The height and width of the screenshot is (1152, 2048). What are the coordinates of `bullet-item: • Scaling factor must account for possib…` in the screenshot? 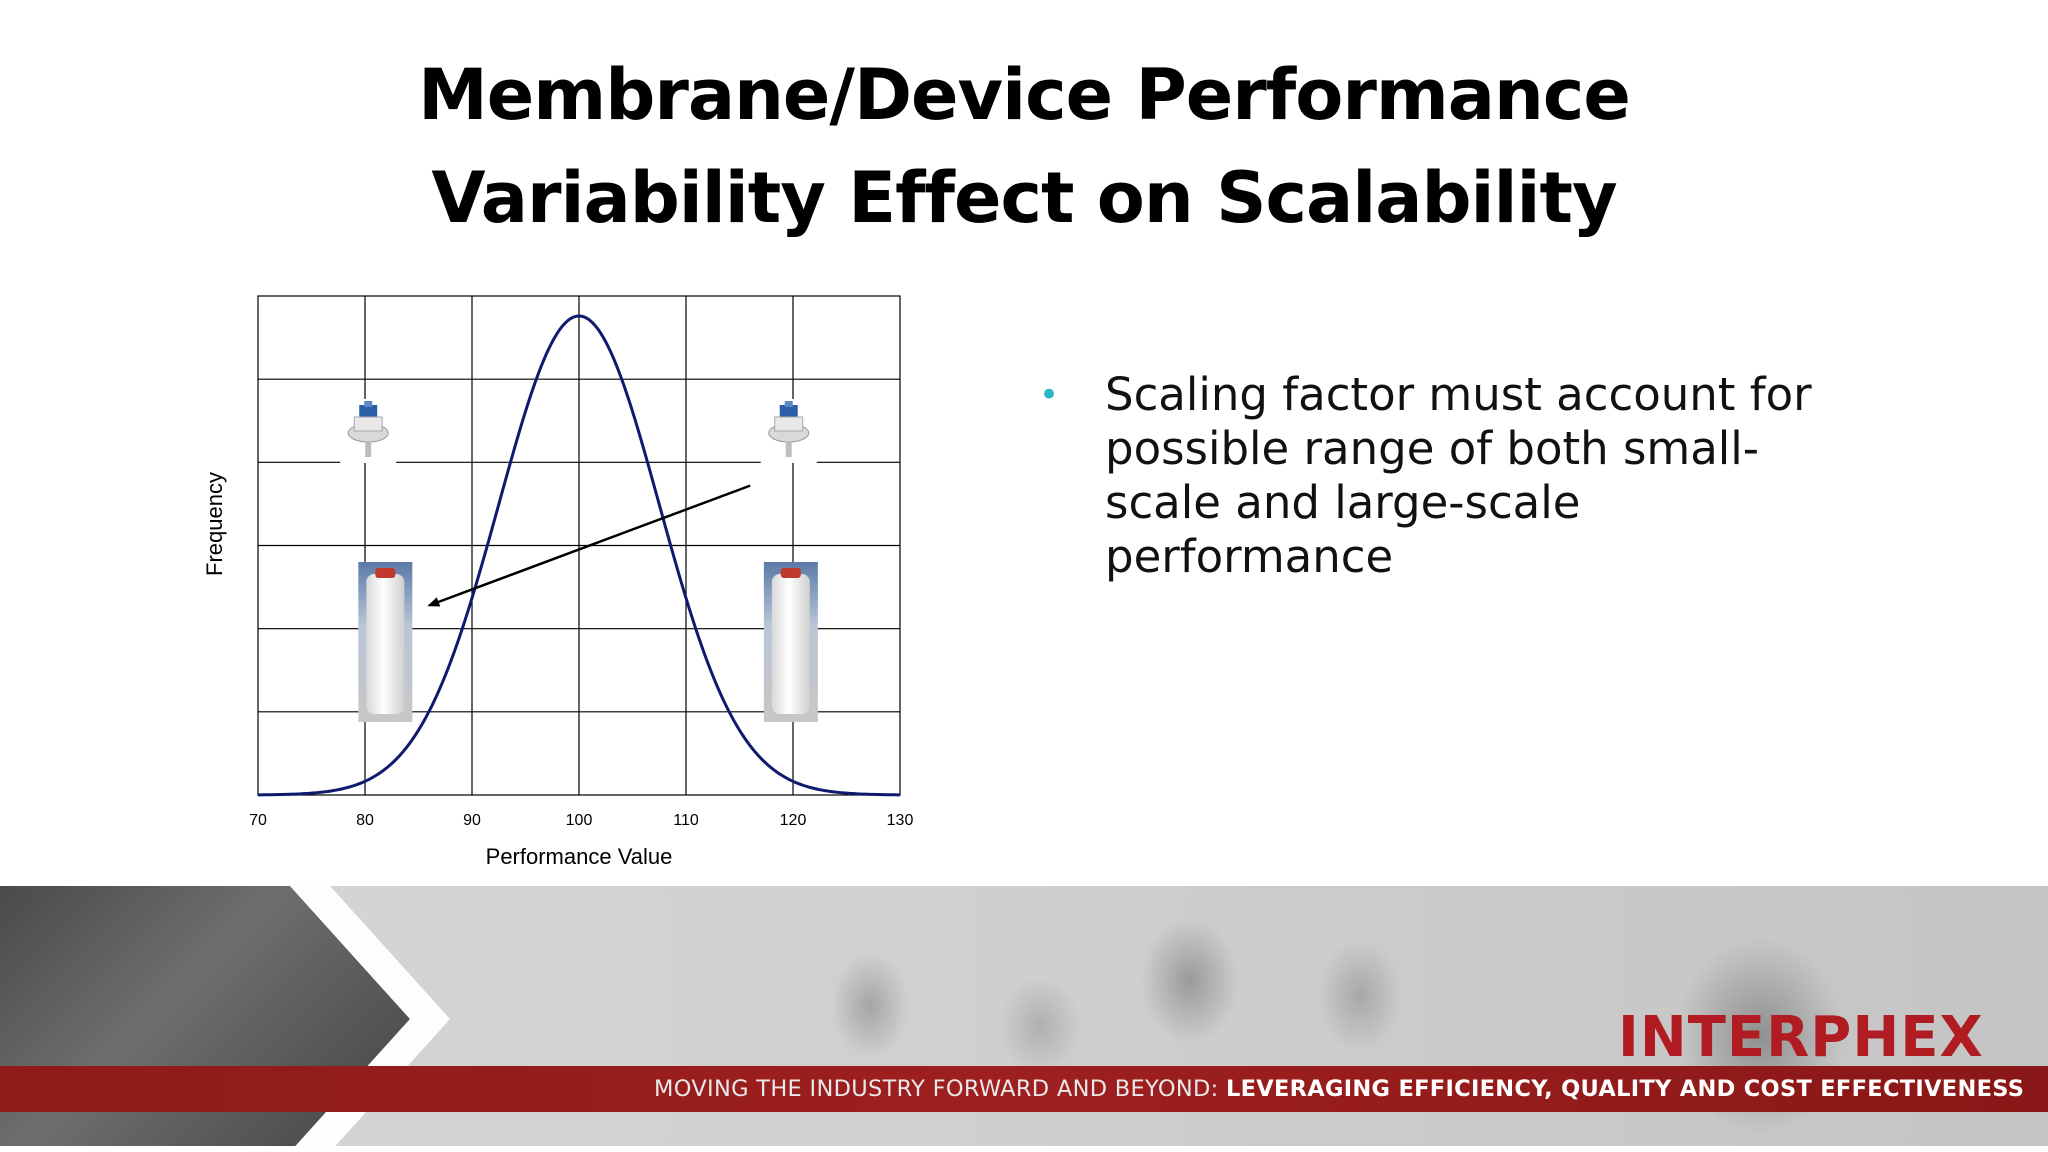 It's located at (1450, 476).